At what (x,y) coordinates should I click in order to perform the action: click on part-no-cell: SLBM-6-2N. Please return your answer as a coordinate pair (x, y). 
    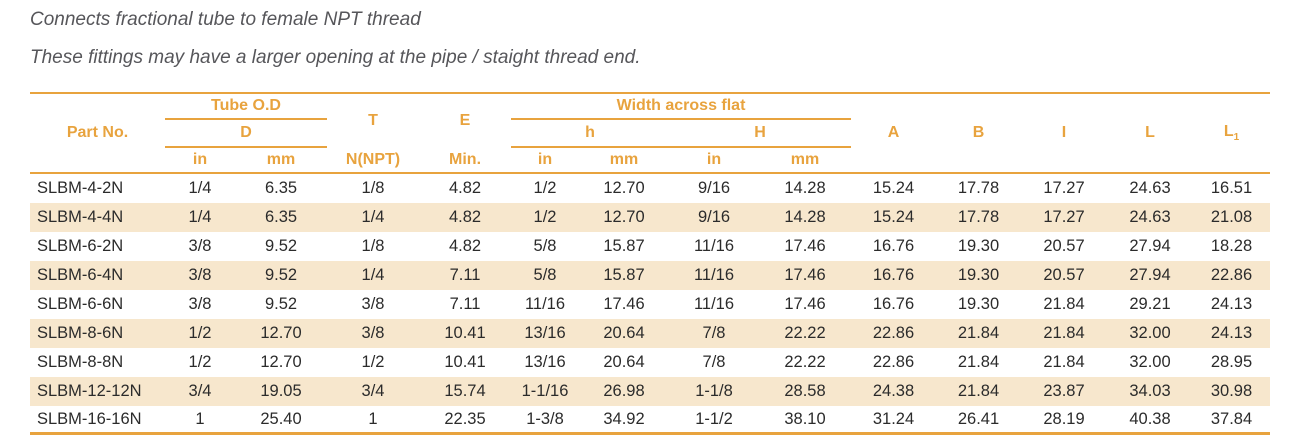
    Looking at the image, I should click on (80, 246).